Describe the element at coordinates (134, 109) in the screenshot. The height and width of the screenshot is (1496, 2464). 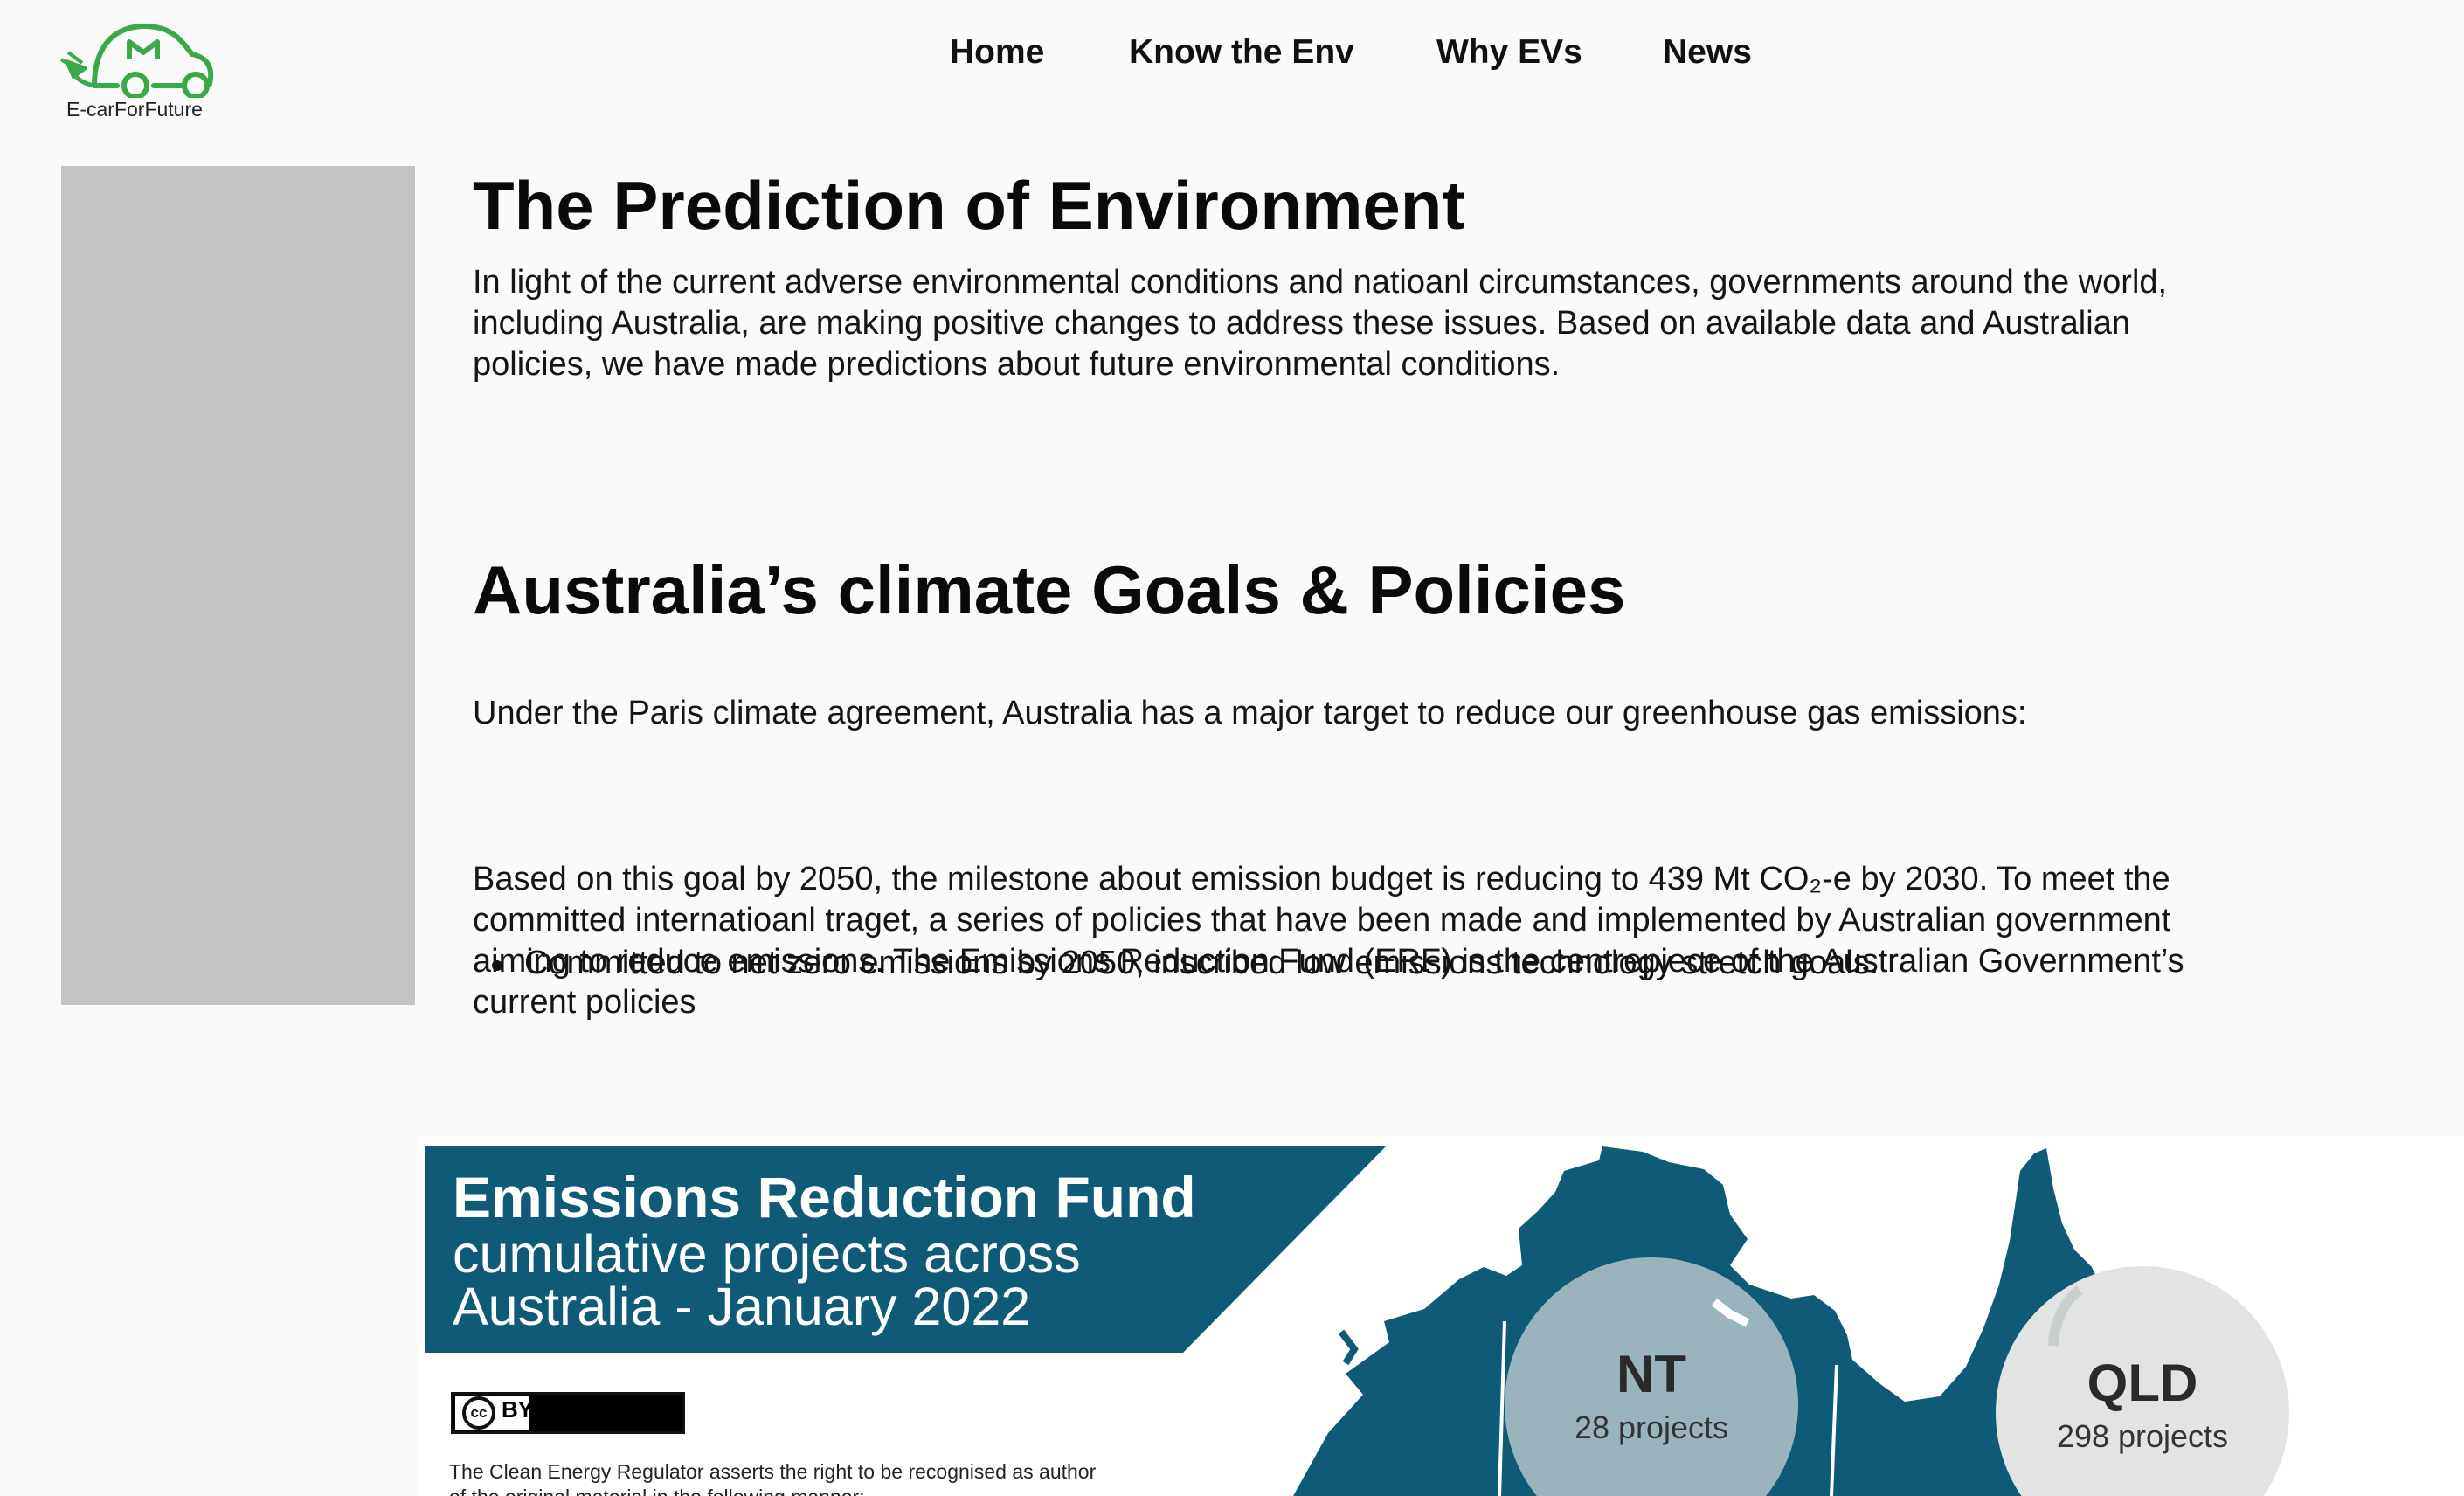
I see `logo-text: E-carForFuture` at that location.